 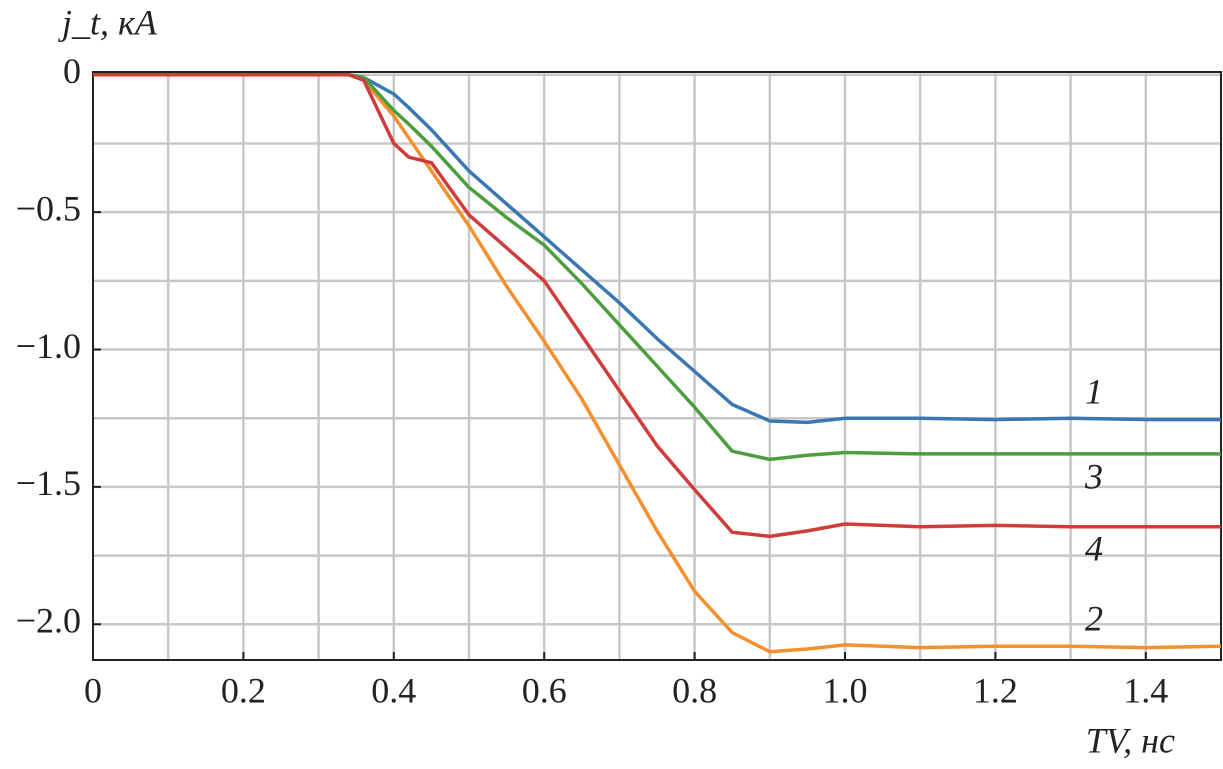 What do you see at coordinates (1094, 391) in the screenshot?
I see `series-label: 1` at bounding box center [1094, 391].